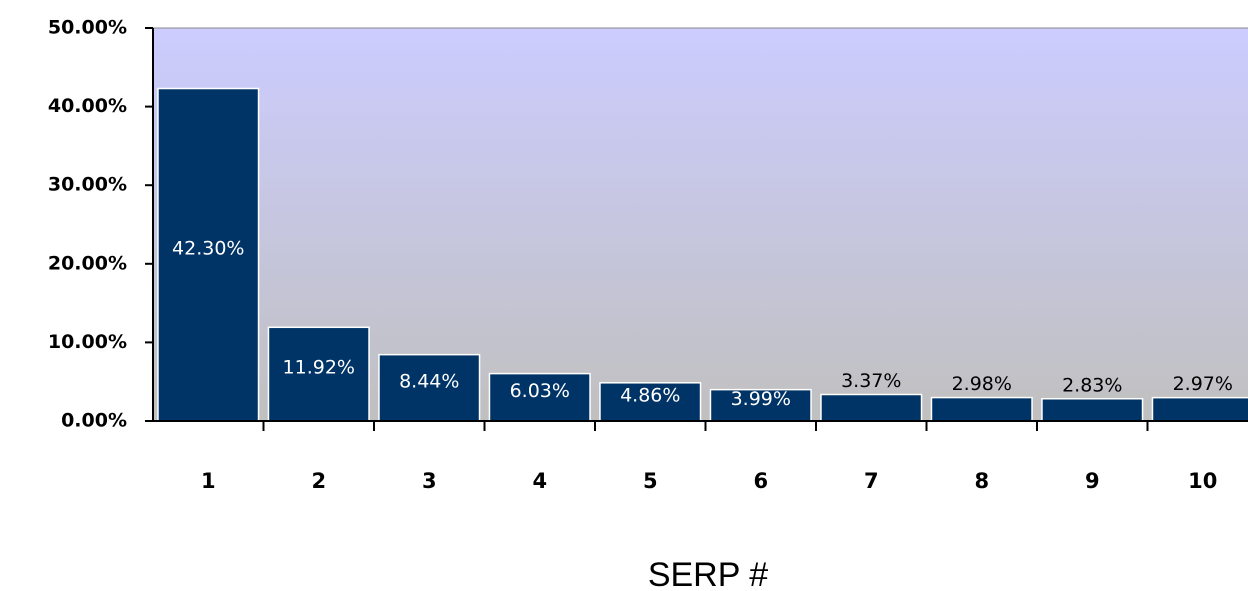 The image size is (1248, 591). What do you see at coordinates (650, 481) in the screenshot?
I see `x-tick-label: 5` at bounding box center [650, 481].